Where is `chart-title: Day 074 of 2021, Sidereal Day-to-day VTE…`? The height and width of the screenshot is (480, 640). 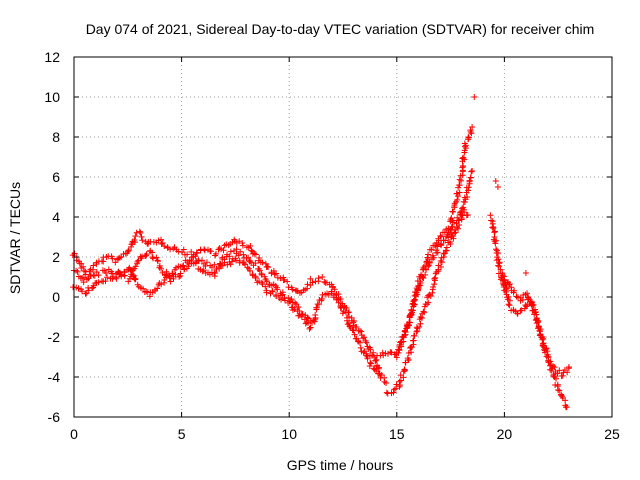 chart-title: Day 074 of 2021, Sidereal Day-to-day VTE… is located at coordinates (340, 29).